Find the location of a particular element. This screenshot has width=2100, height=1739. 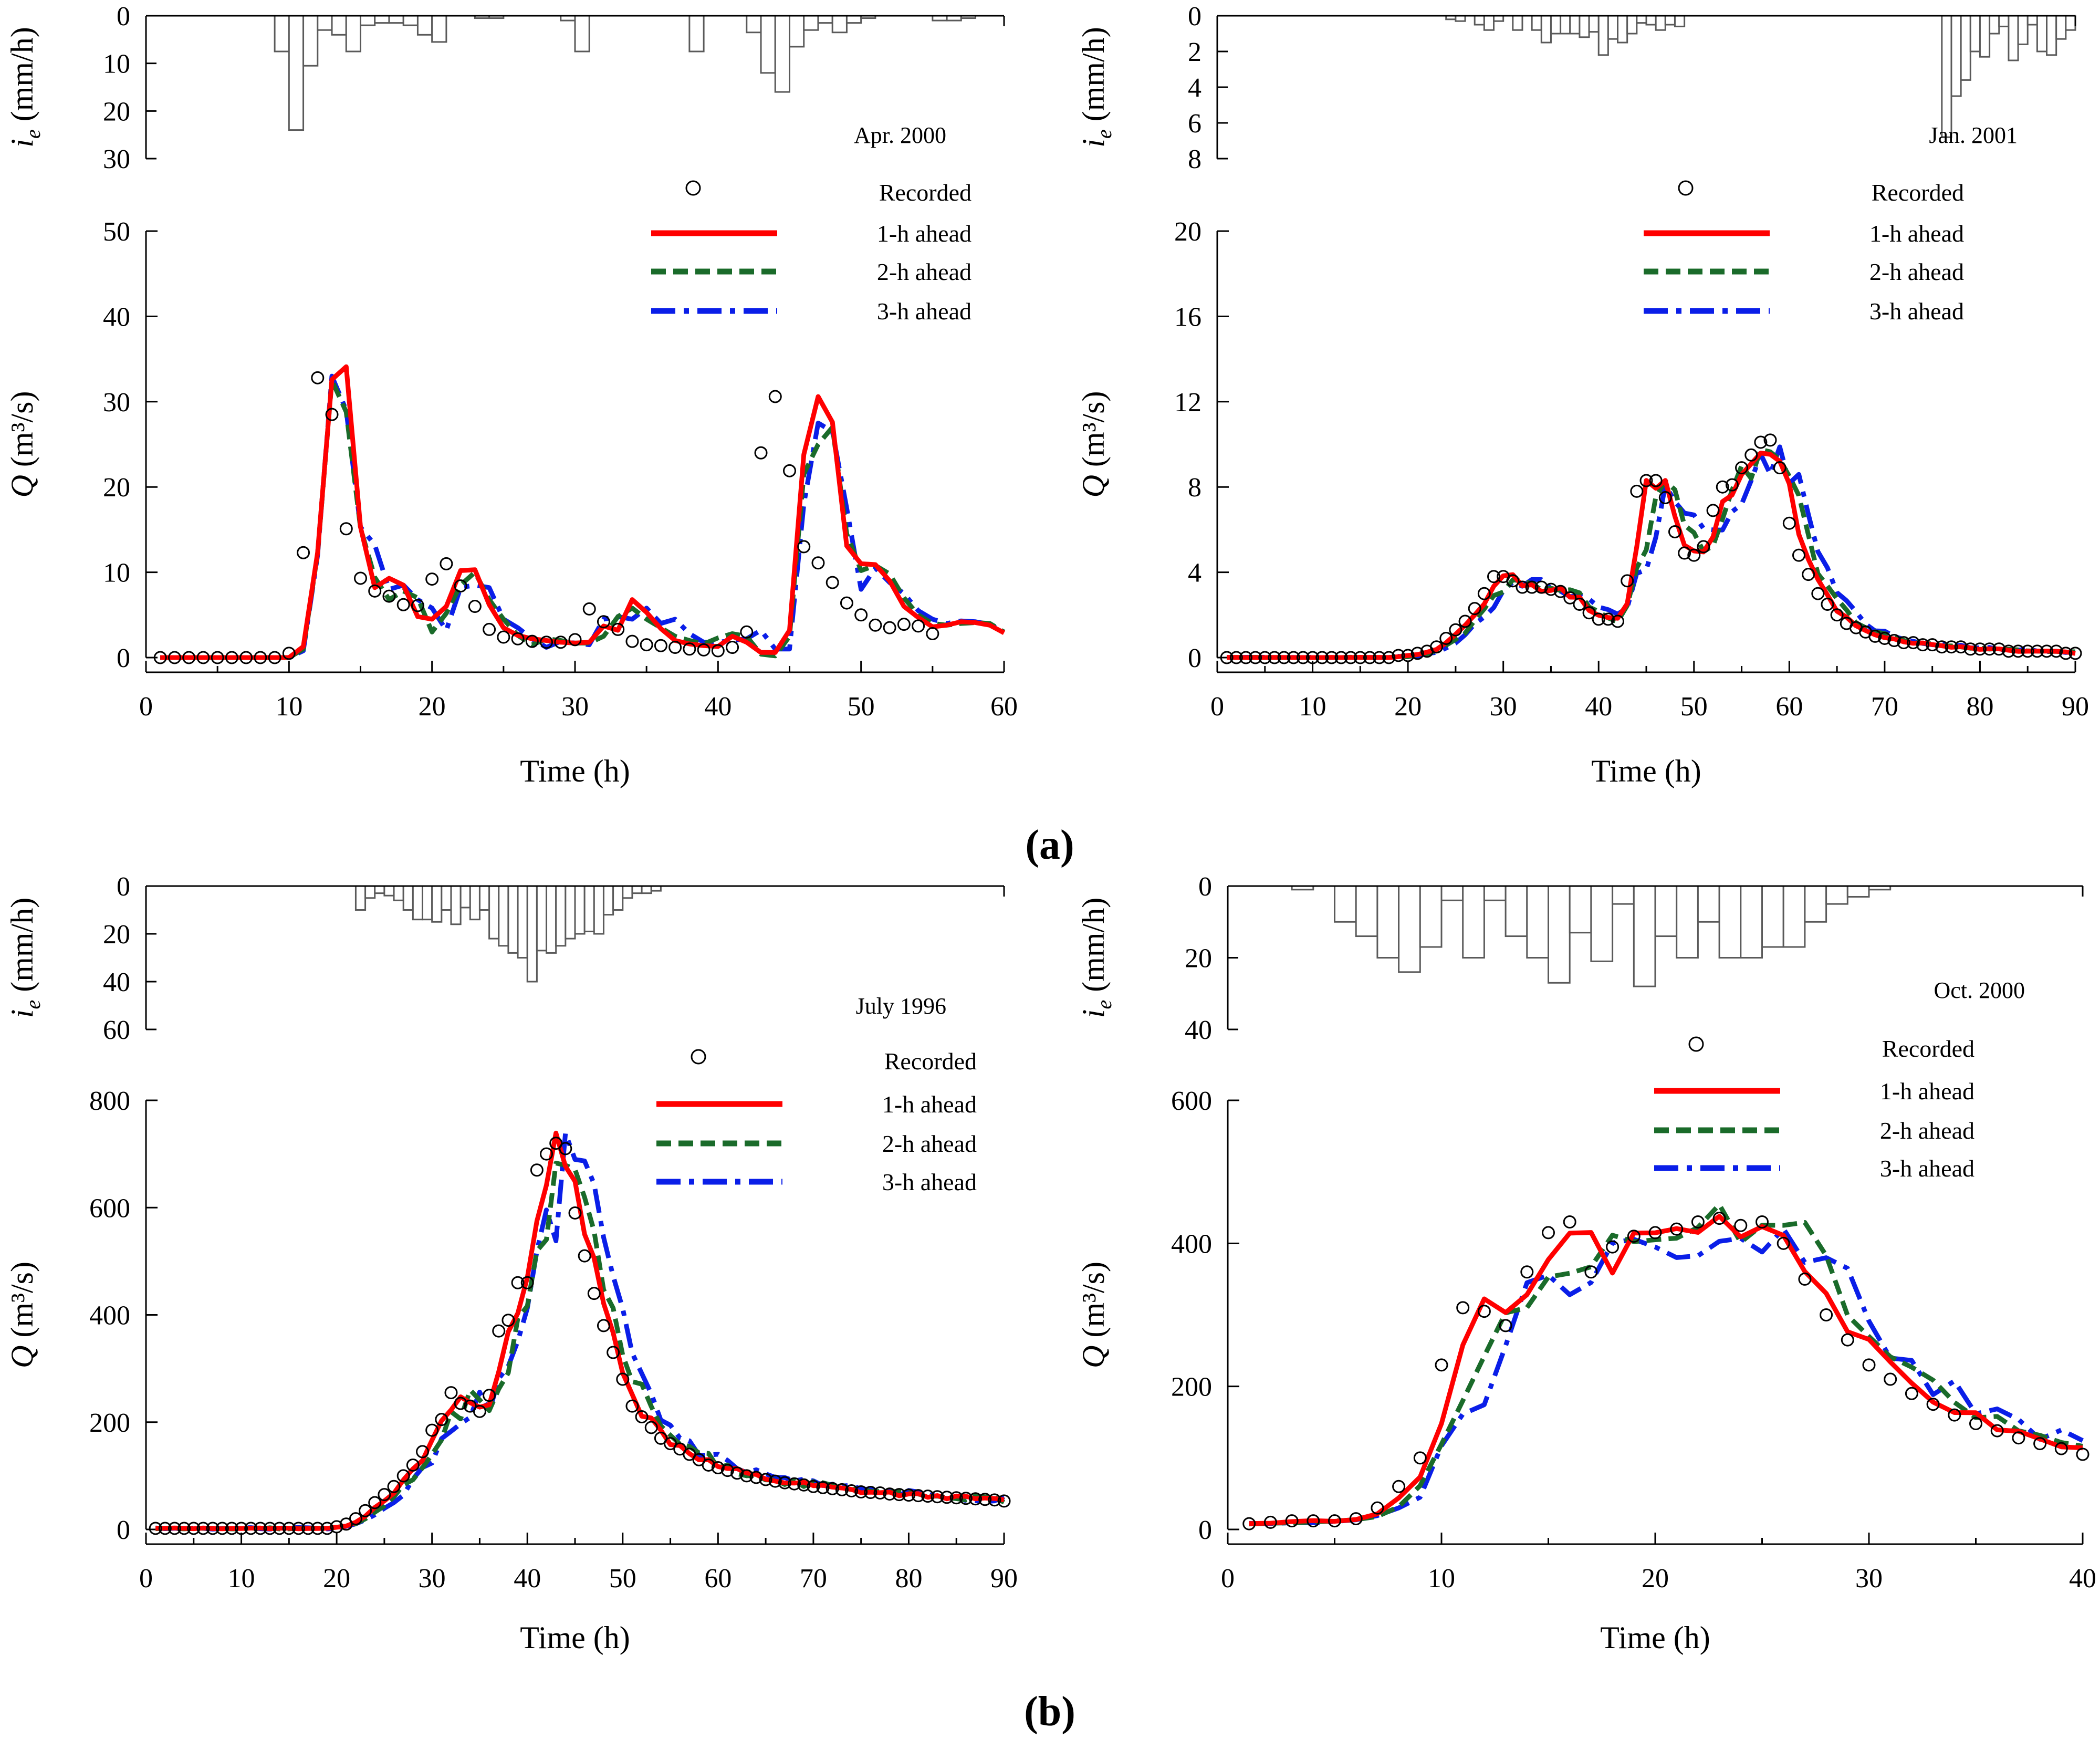

legend-label-3h: 3-h ahead is located at coordinates (1927, 1168).